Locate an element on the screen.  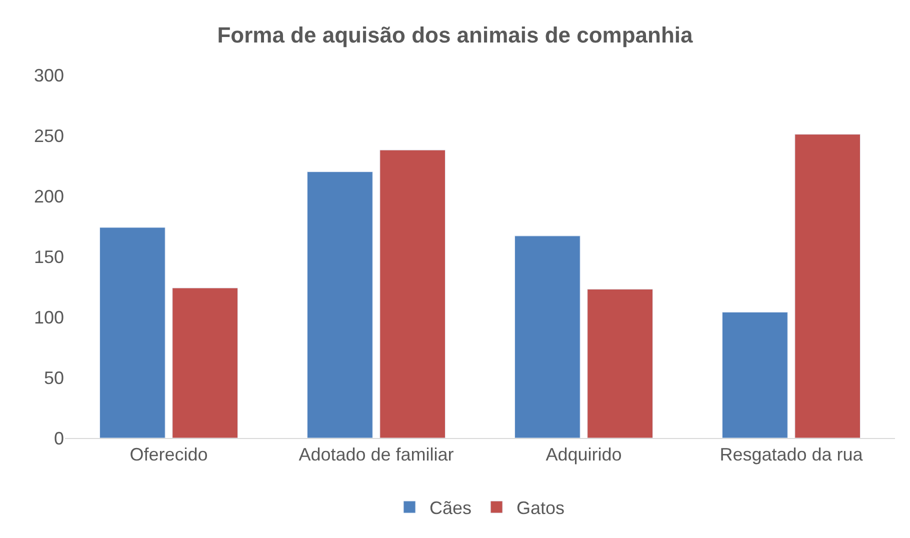
y-tick-label: 250 is located at coordinates (49, 136).